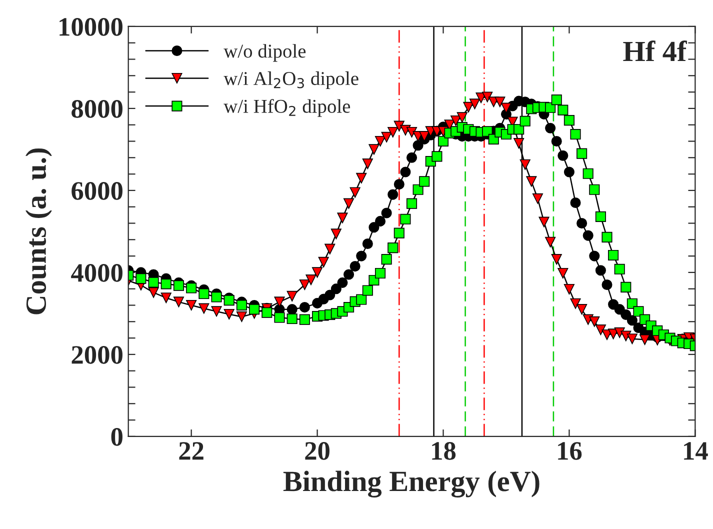 The height and width of the screenshot is (529, 713). I want to click on x-tick-label: 18, so click(444, 451).